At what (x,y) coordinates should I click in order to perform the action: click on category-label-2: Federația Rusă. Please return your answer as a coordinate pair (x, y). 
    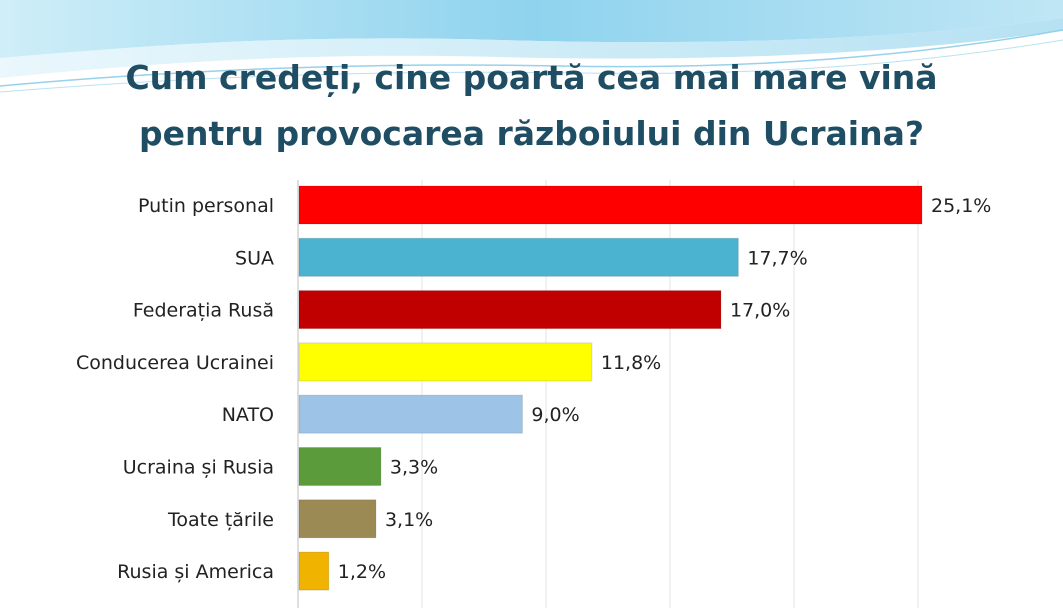
    Looking at the image, I should click on (203, 311).